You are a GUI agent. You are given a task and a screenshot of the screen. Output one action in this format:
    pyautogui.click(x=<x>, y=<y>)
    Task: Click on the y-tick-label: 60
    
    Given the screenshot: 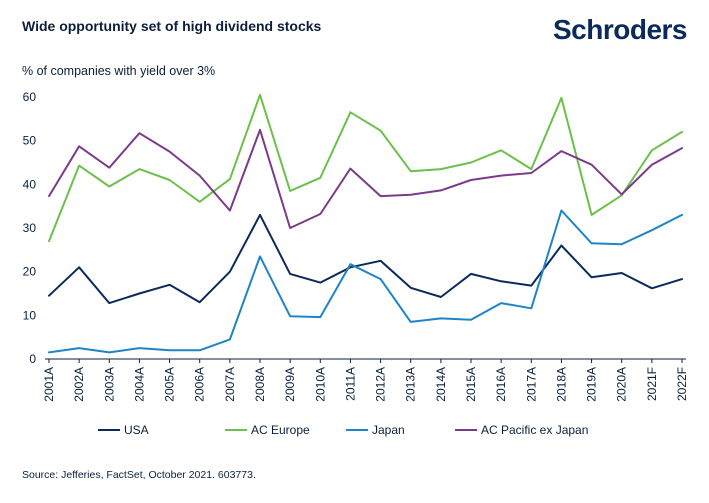 What is the action you would take?
    pyautogui.click(x=30, y=97)
    